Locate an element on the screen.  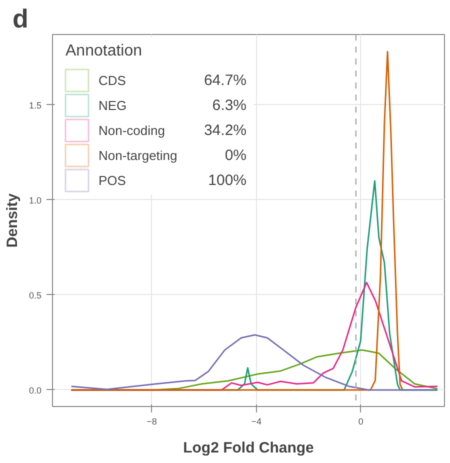
y-axis-title: Density is located at coordinates (12, 220).